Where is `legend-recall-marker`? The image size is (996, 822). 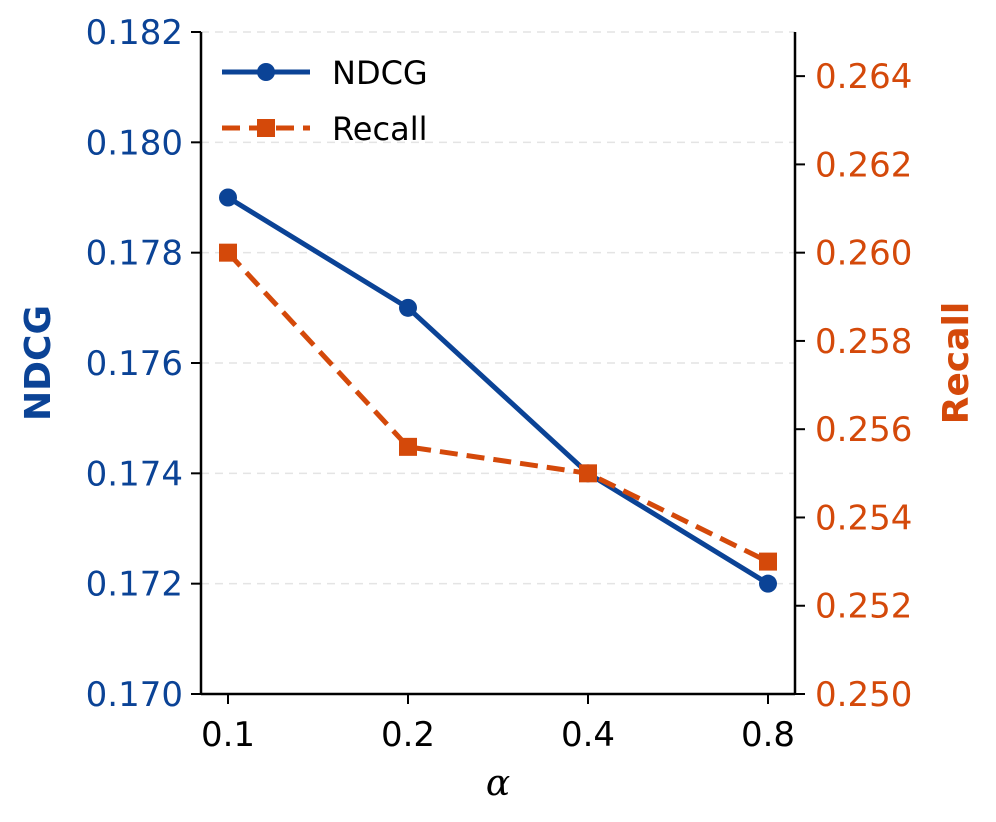
legend-recall-marker is located at coordinates (266, 128).